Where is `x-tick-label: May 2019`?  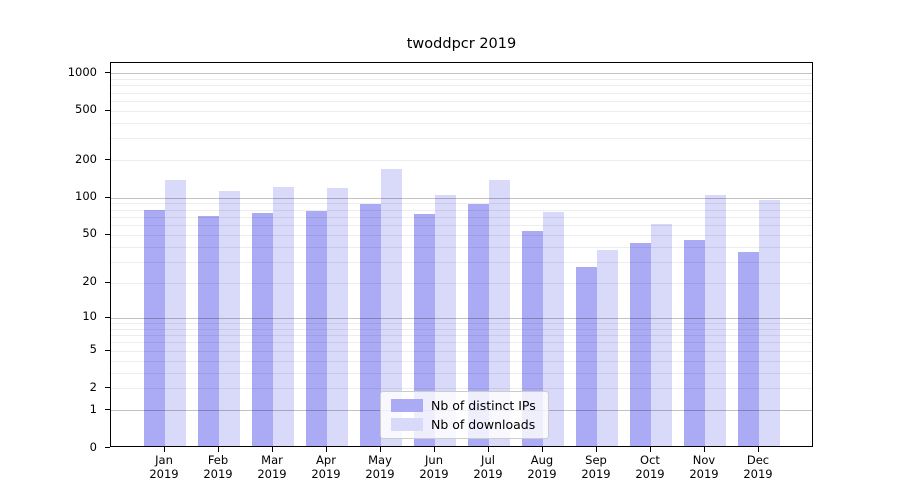 x-tick-label: May 2019 is located at coordinates (380, 467).